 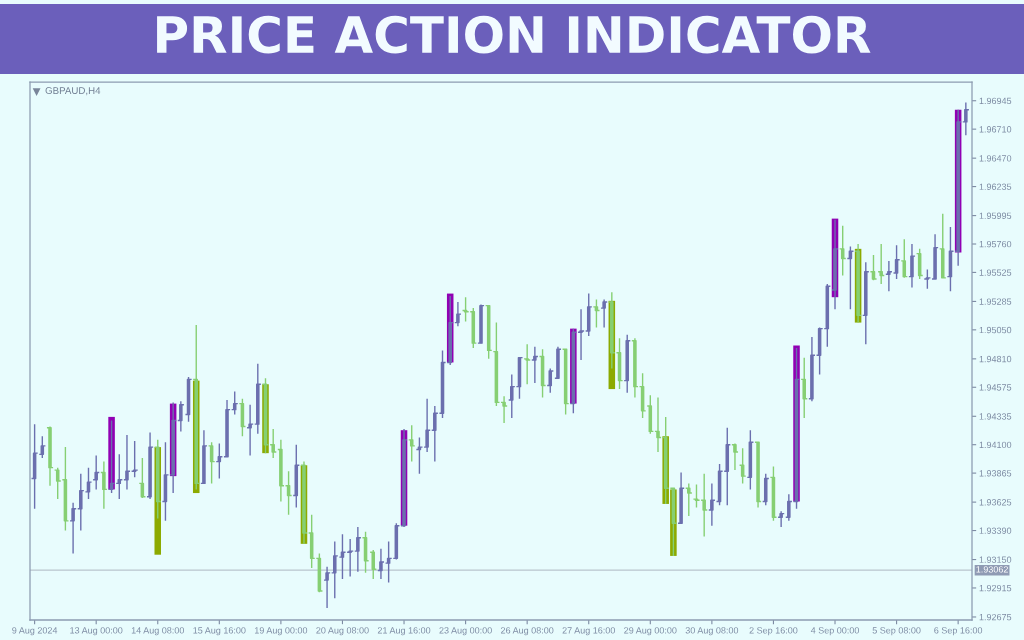 I want to click on y-tick-label: 1.93150, so click(x=995, y=559).